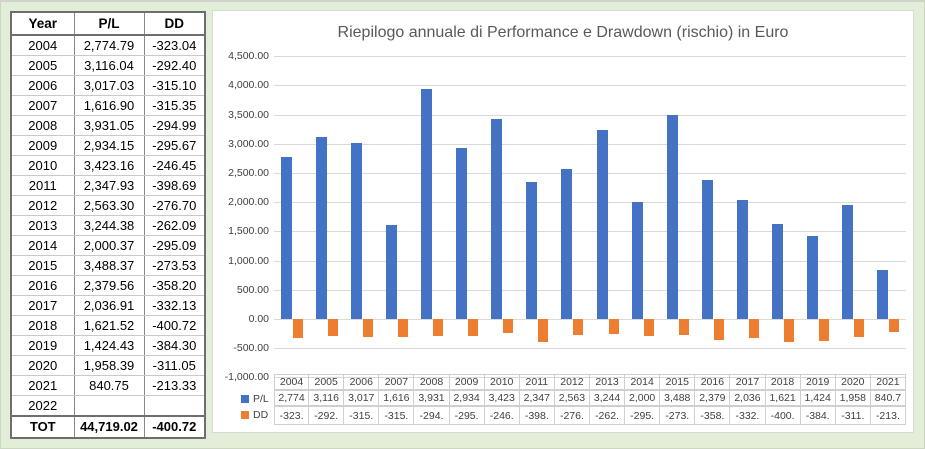 The width and height of the screenshot is (925, 449). What do you see at coordinates (255, 399) in the screenshot?
I see `legend-item-pl: P/L` at bounding box center [255, 399].